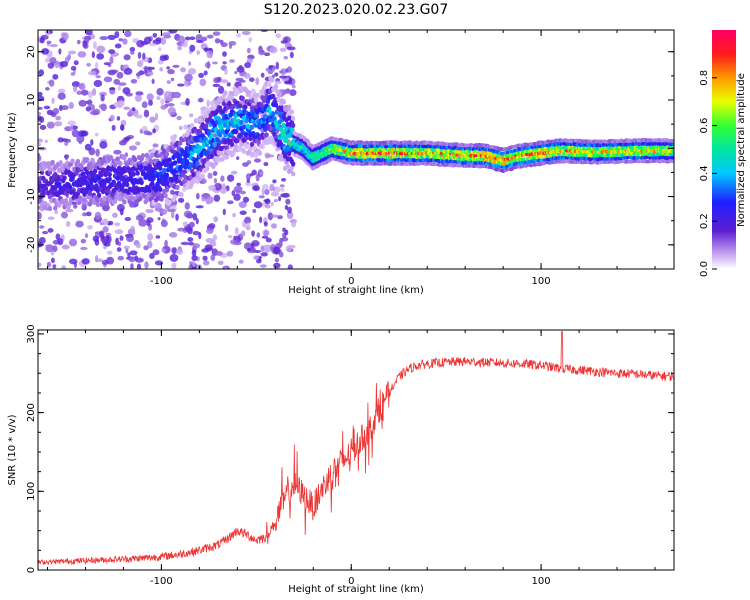 Image resolution: width=750 pixels, height=600 pixels. I want to click on colorbar-tick-label: 0.4, so click(704, 173).